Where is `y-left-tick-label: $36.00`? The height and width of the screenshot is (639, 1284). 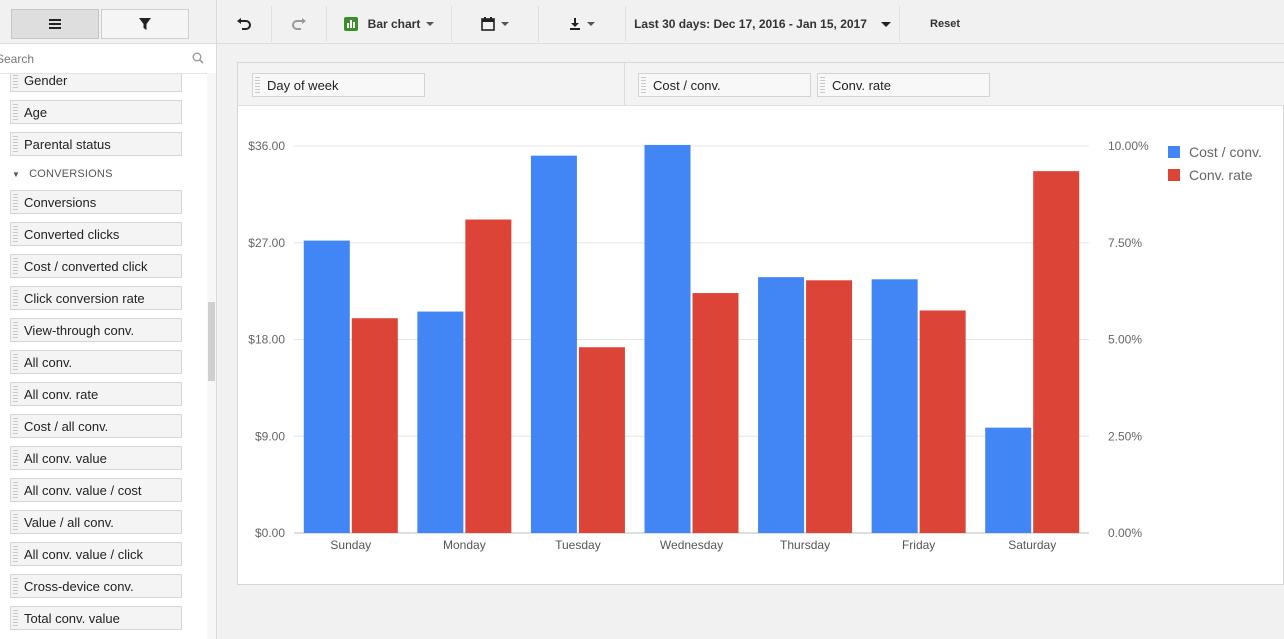 y-left-tick-label: $36.00 is located at coordinates (266, 146).